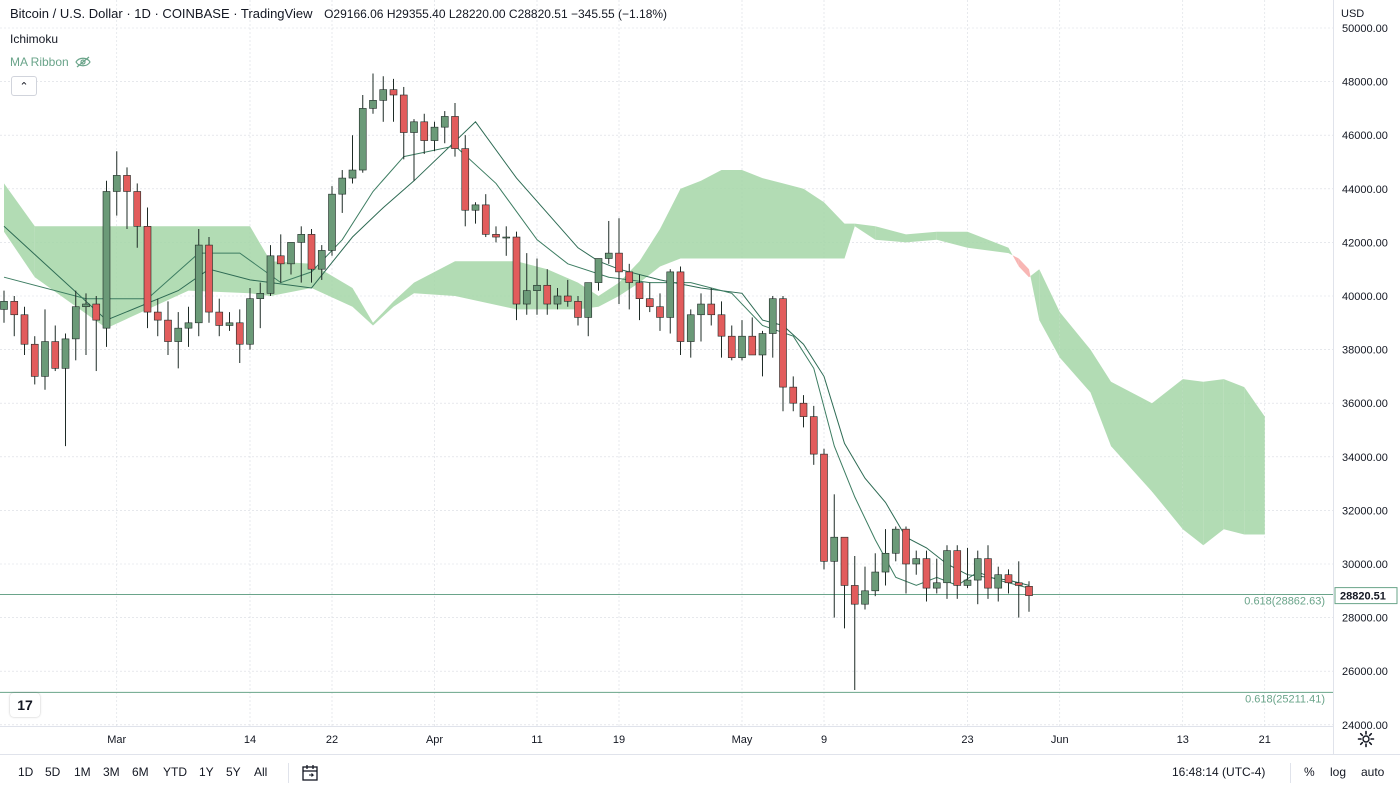 The height and width of the screenshot is (791, 1400). I want to click on price-tick-label: 34000.00, so click(1365, 458).